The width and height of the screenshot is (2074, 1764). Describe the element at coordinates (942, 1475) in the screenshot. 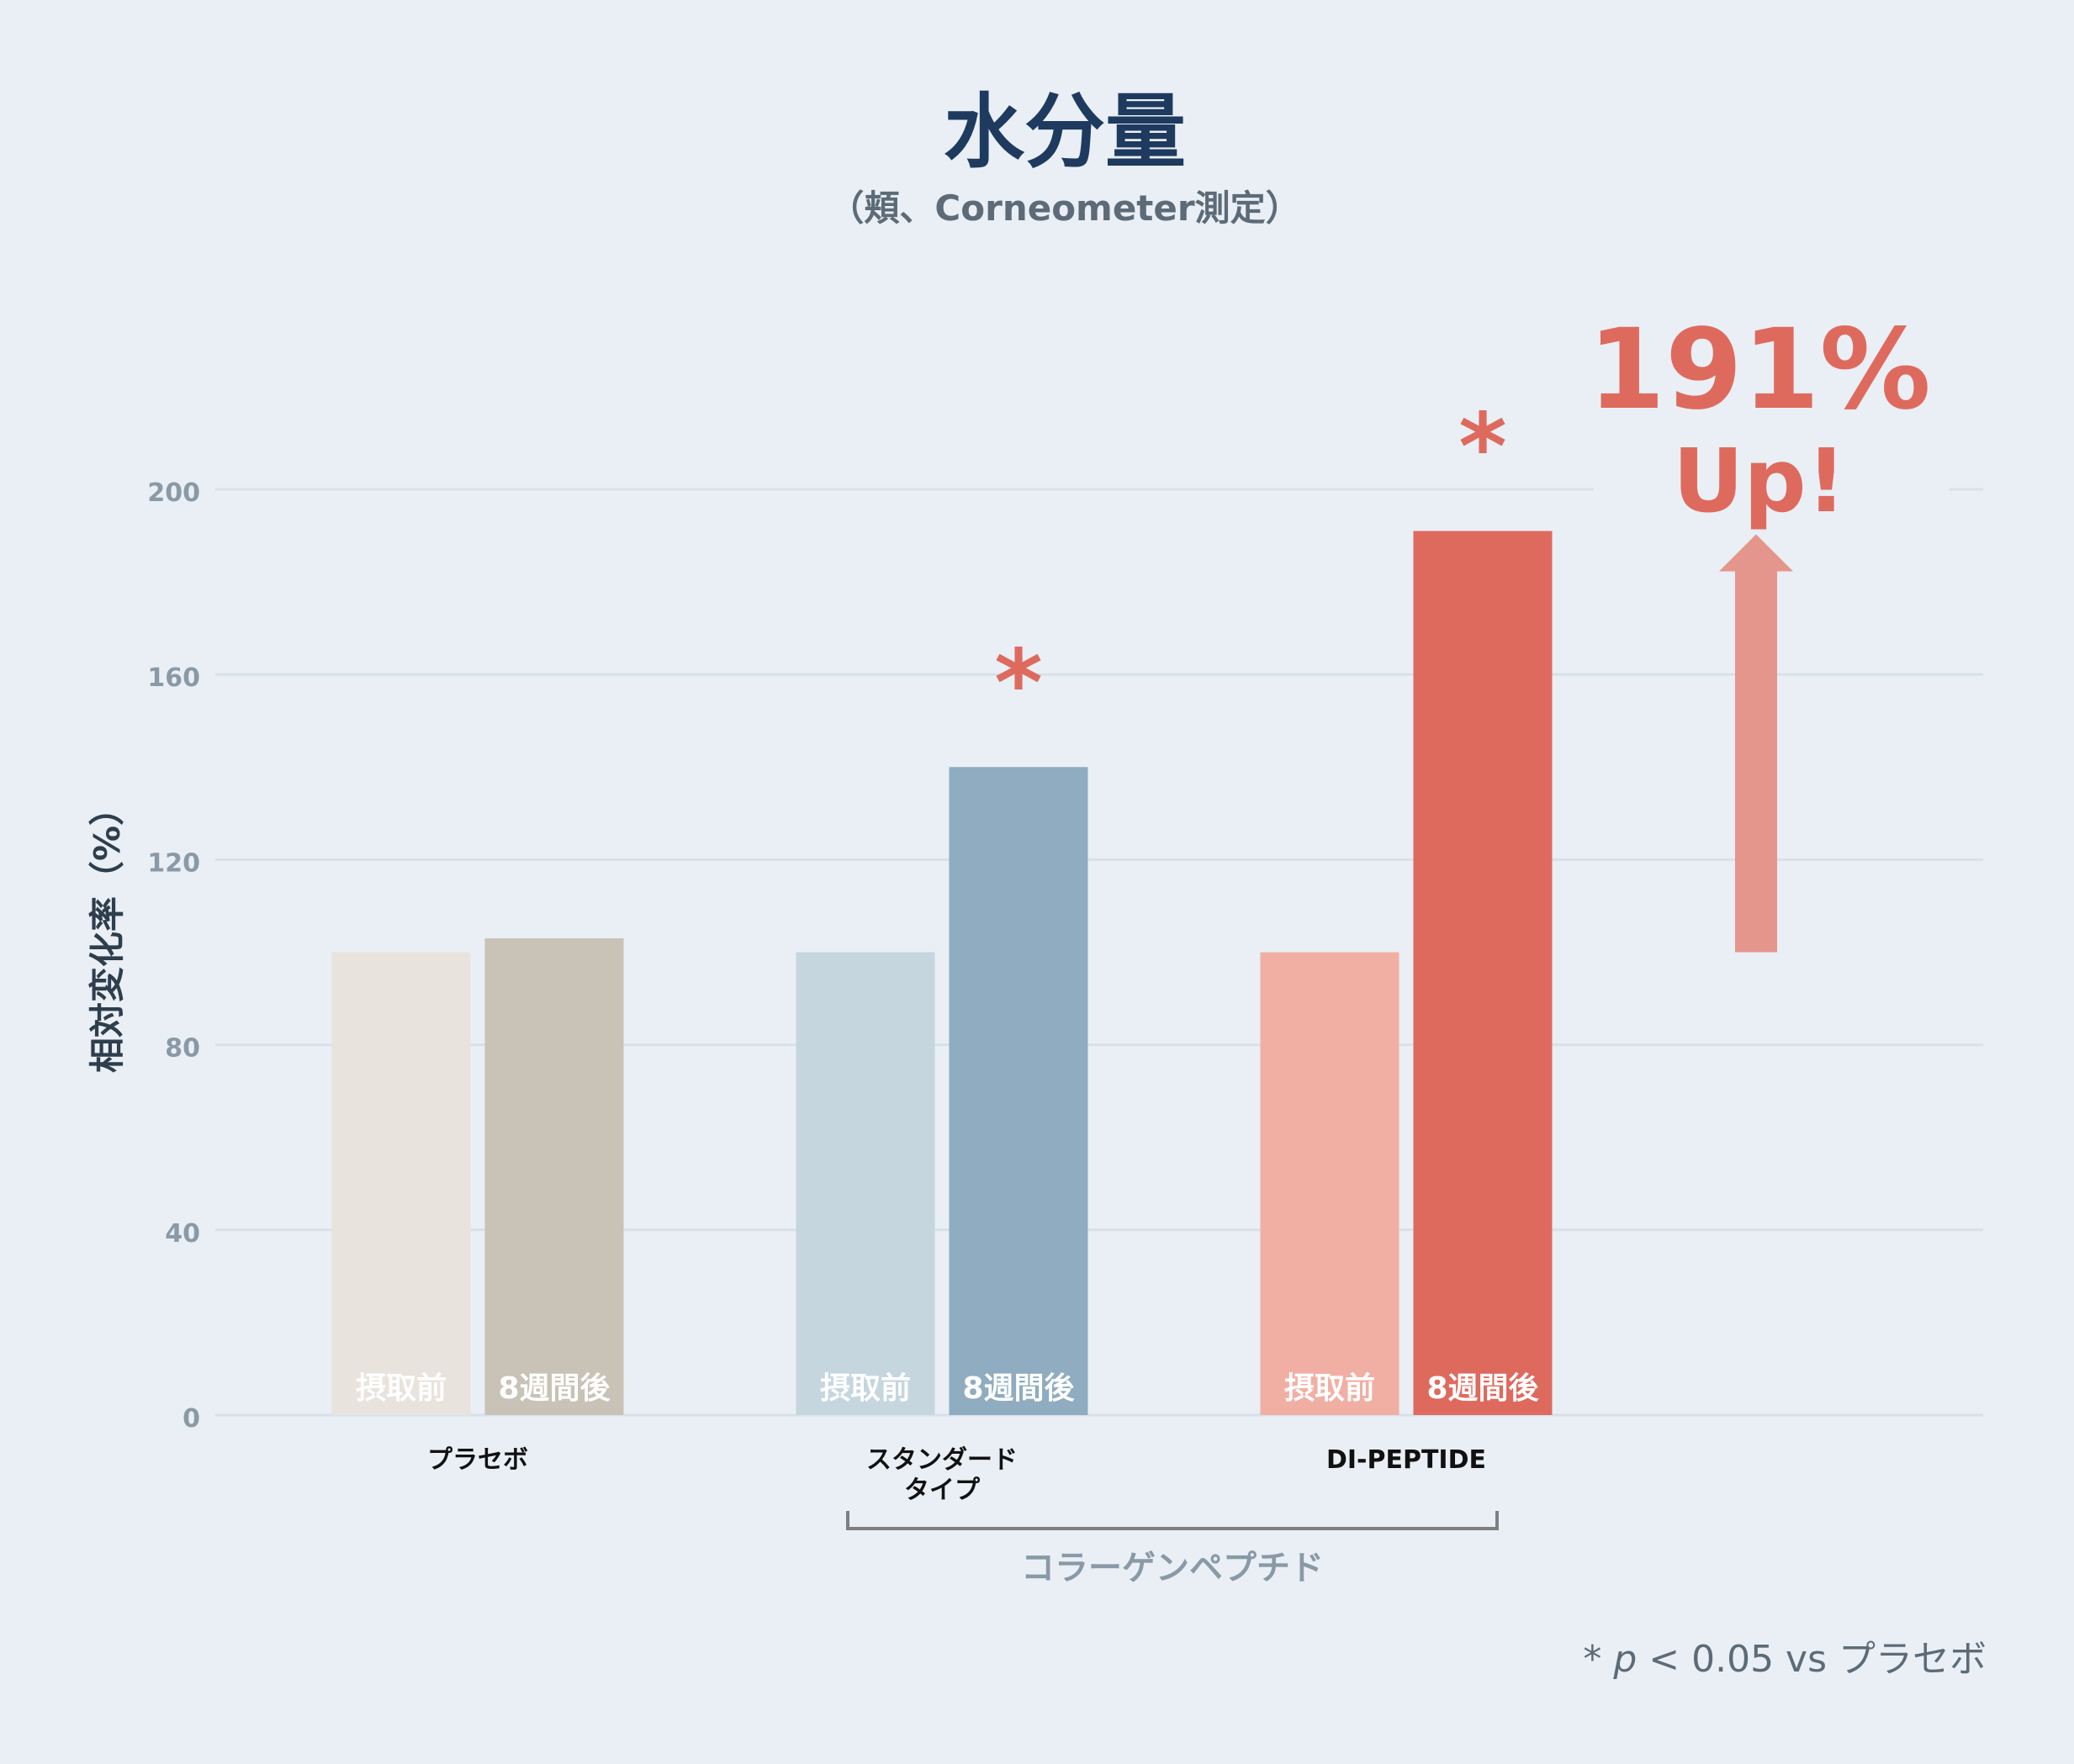

I see `category-label: スタンダードタイプ` at that location.